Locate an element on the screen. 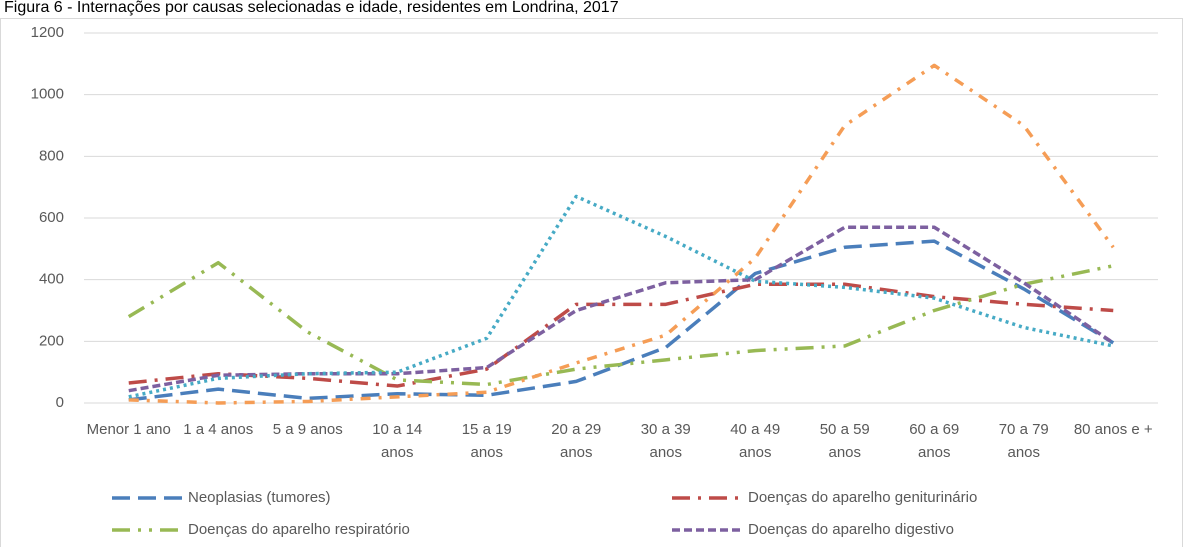 The width and height of the screenshot is (1184, 547). x-tick-label: 60 a 69 anos is located at coordinates (934, 441).